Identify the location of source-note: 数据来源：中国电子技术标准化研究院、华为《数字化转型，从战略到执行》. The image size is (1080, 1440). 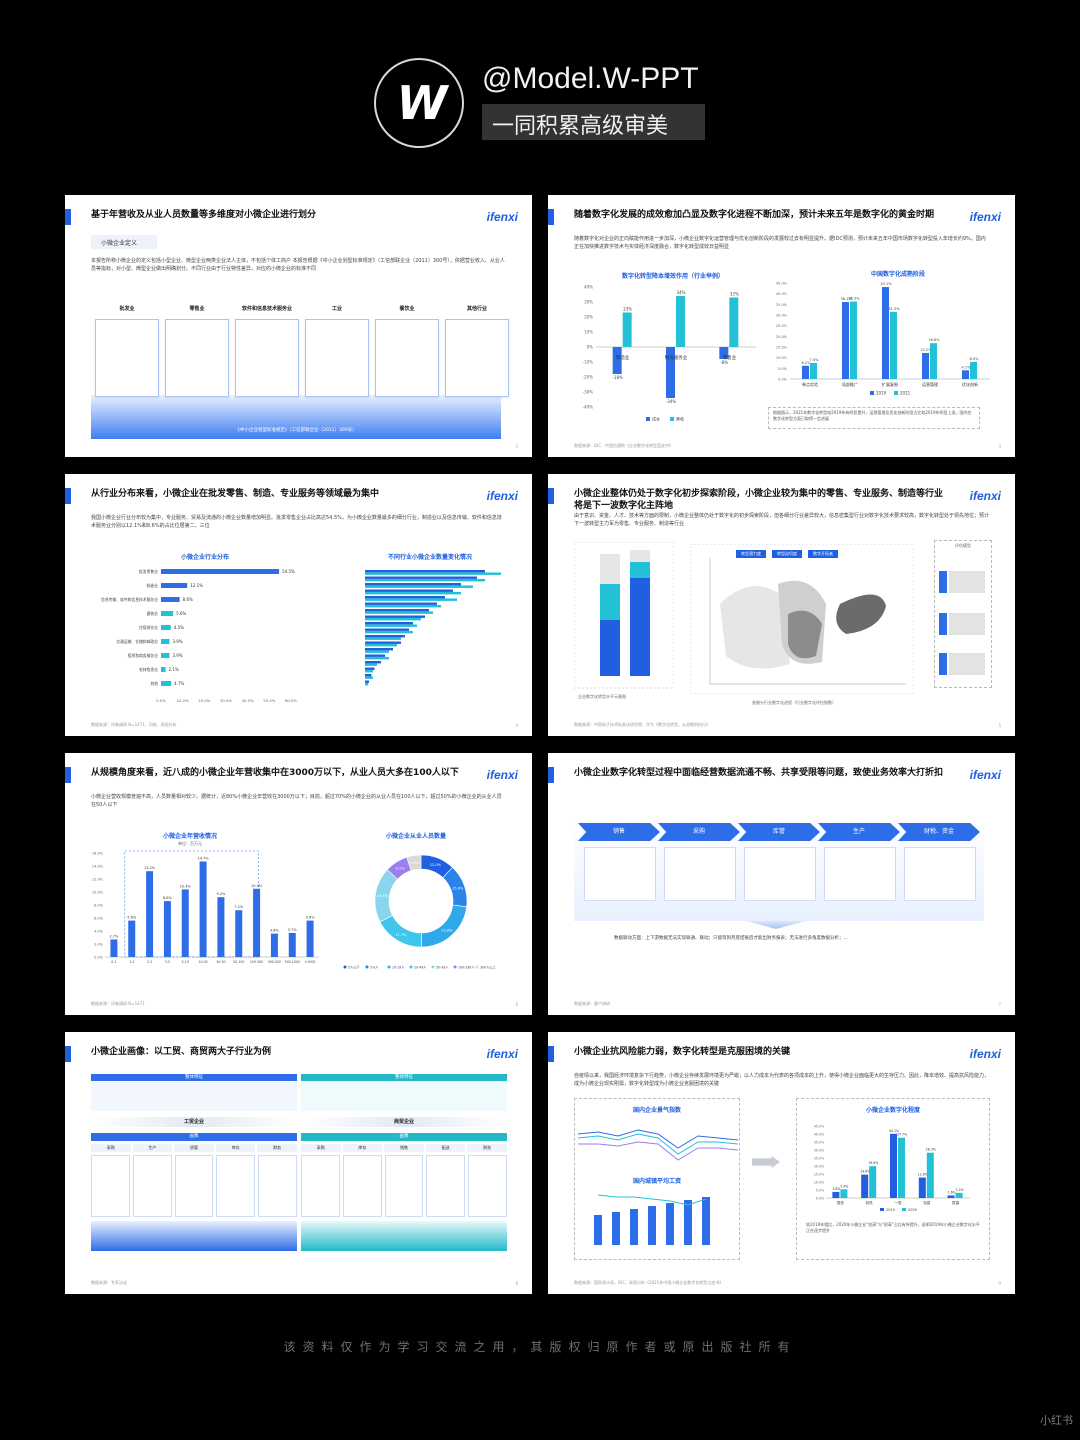
(642, 724).